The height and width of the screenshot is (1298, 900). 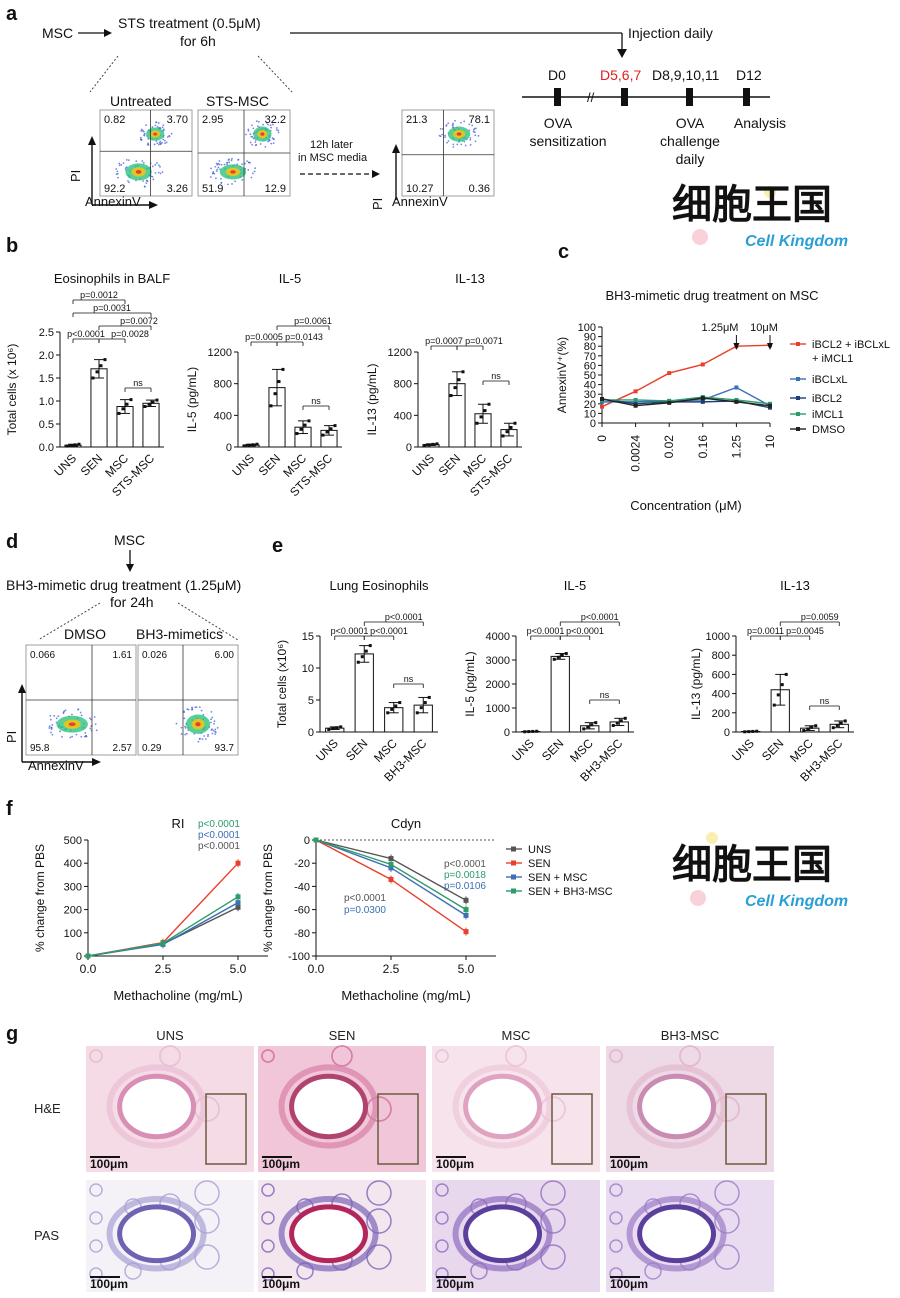 I want to click on histology-column-label: UNS, so click(x=170, y=1035).